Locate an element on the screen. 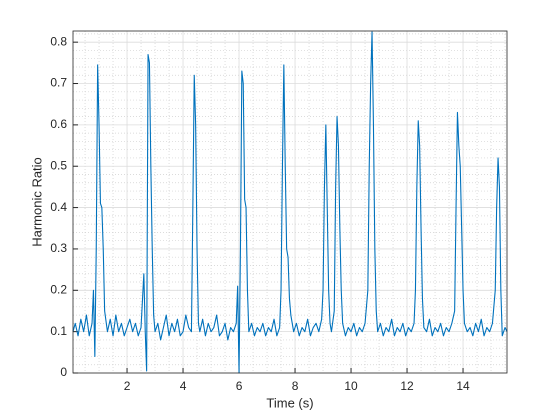 Image resolution: width=560 pixels, height=420 pixels. x-tick-label: 14 is located at coordinates (463, 386).